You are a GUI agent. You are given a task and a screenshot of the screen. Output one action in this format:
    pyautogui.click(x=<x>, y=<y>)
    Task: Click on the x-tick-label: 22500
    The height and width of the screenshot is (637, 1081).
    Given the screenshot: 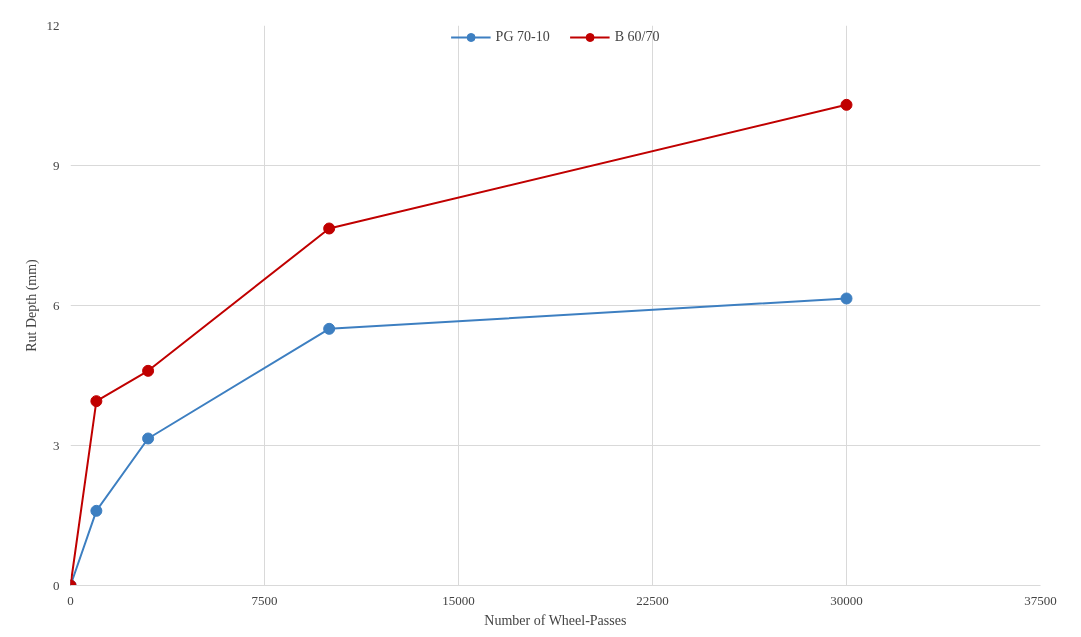 What is the action you would take?
    pyautogui.click(x=652, y=600)
    